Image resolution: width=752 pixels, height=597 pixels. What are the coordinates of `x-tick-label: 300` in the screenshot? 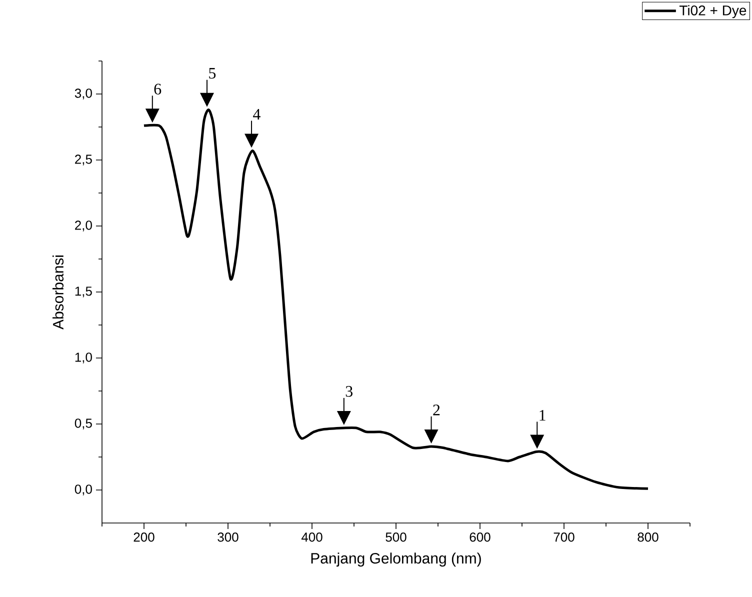 It's located at (228, 537).